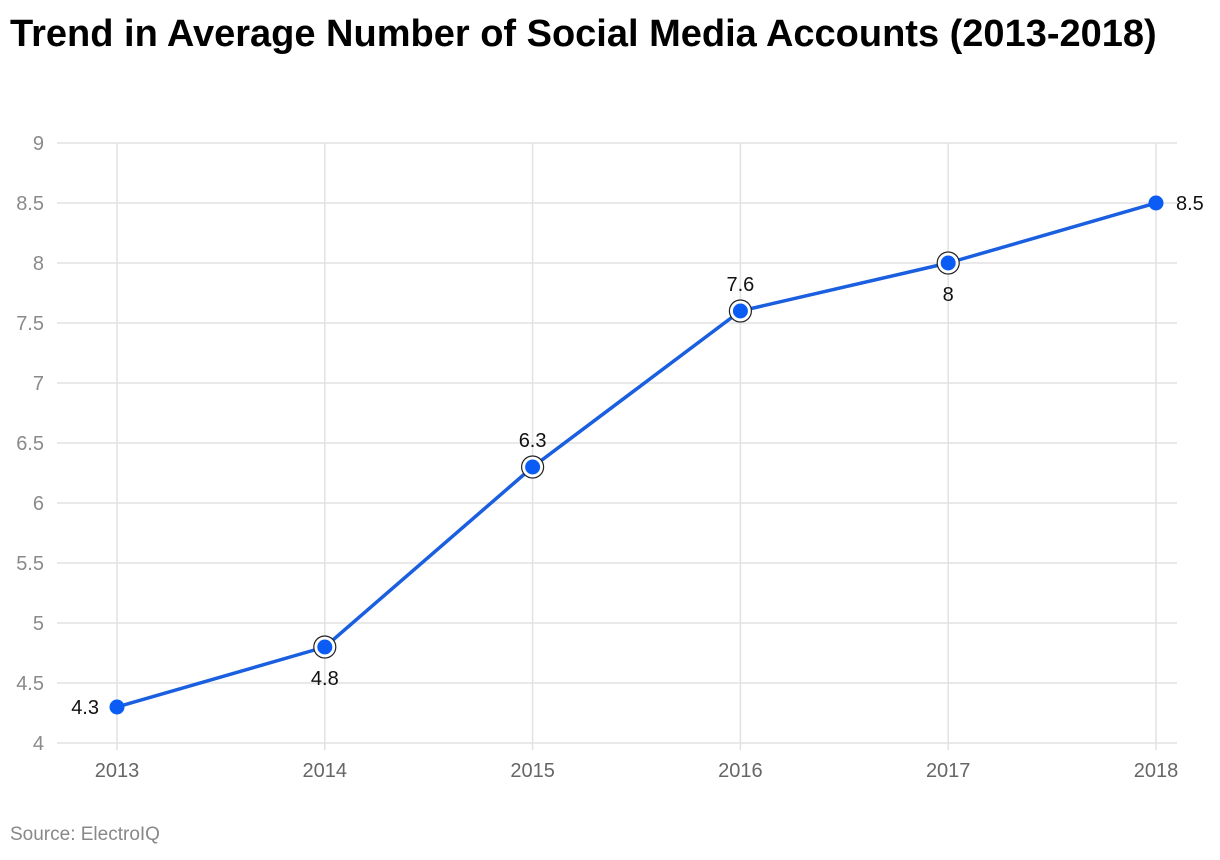 This screenshot has height=860, width=1220. I want to click on x-tick-label: 2018, so click(1156, 771).